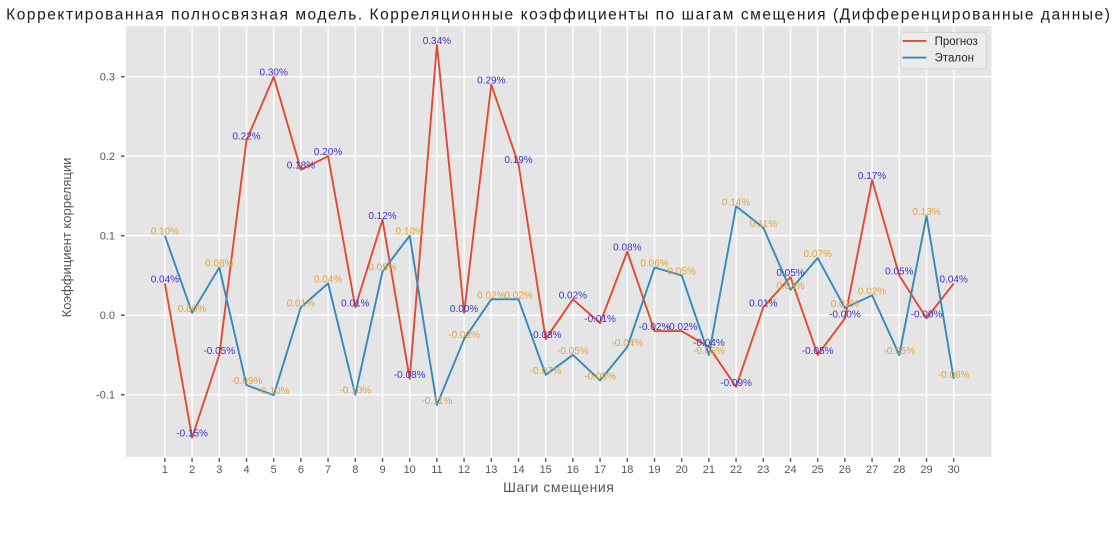 This screenshot has width=1117, height=545. What do you see at coordinates (845, 470) in the screenshot?
I see `svg-text: 26` at bounding box center [845, 470].